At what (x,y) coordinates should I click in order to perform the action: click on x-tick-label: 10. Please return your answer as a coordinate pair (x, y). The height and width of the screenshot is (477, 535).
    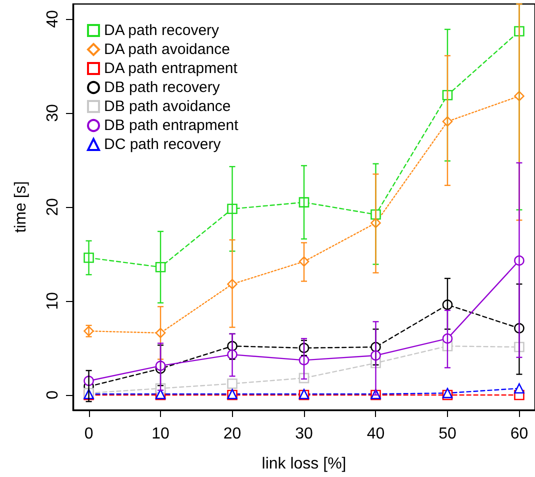
    Looking at the image, I should click on (161, 434).